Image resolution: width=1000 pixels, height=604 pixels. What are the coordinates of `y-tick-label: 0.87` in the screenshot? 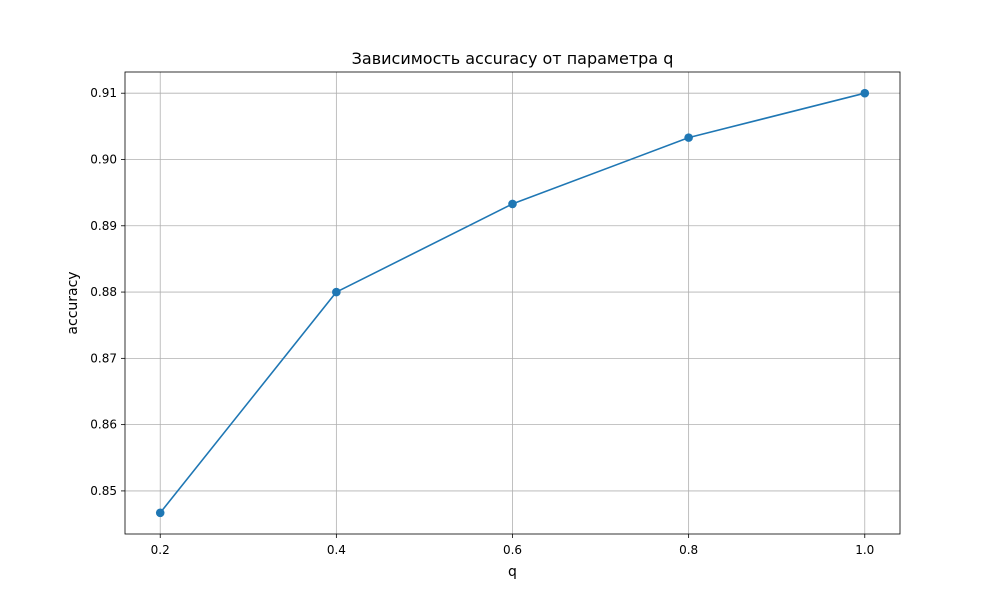 It's located at (103, 358).